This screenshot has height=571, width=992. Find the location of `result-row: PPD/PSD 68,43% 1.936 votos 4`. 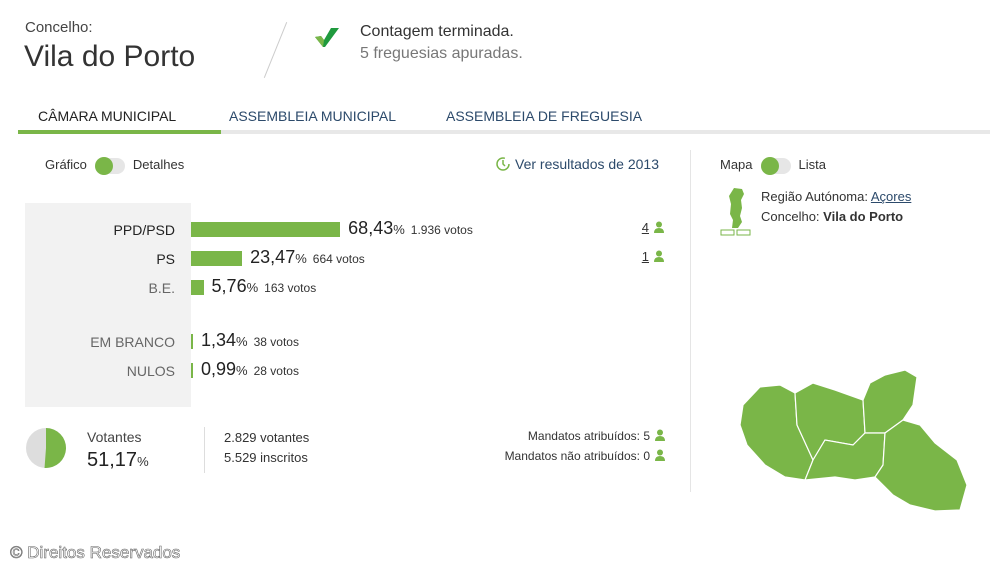

result-row: PPD/PSD 68,43% 1.936 votos 4 is located at coordinates (350, 229).